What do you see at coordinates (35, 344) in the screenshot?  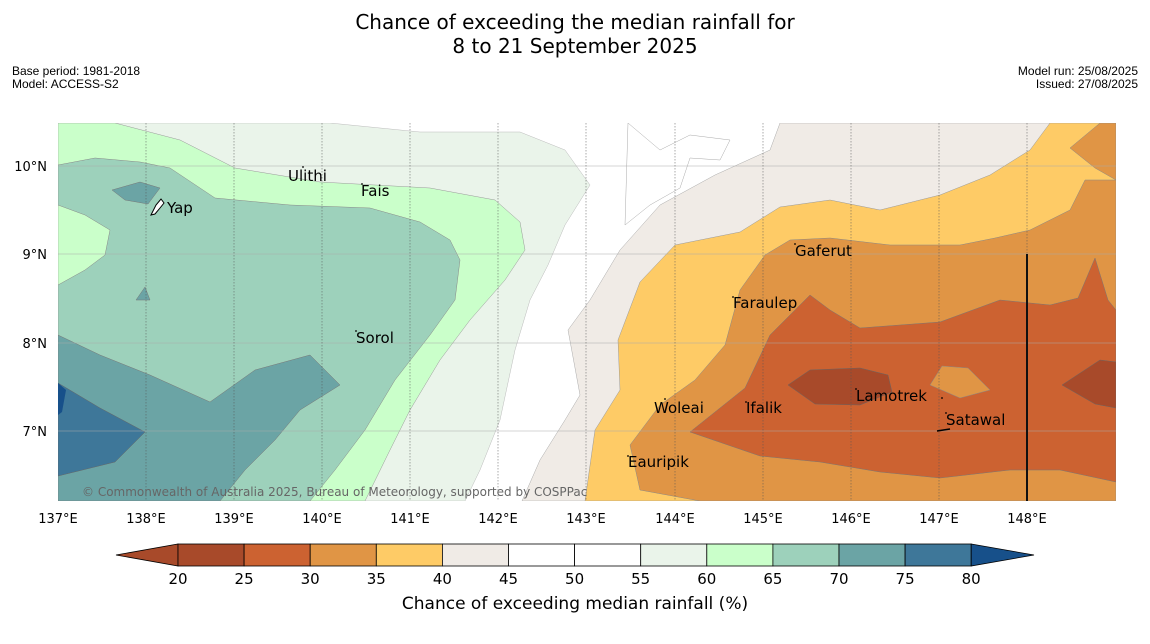 I see `lat-label-8n: 8°N` at bounding box center [35, 344].